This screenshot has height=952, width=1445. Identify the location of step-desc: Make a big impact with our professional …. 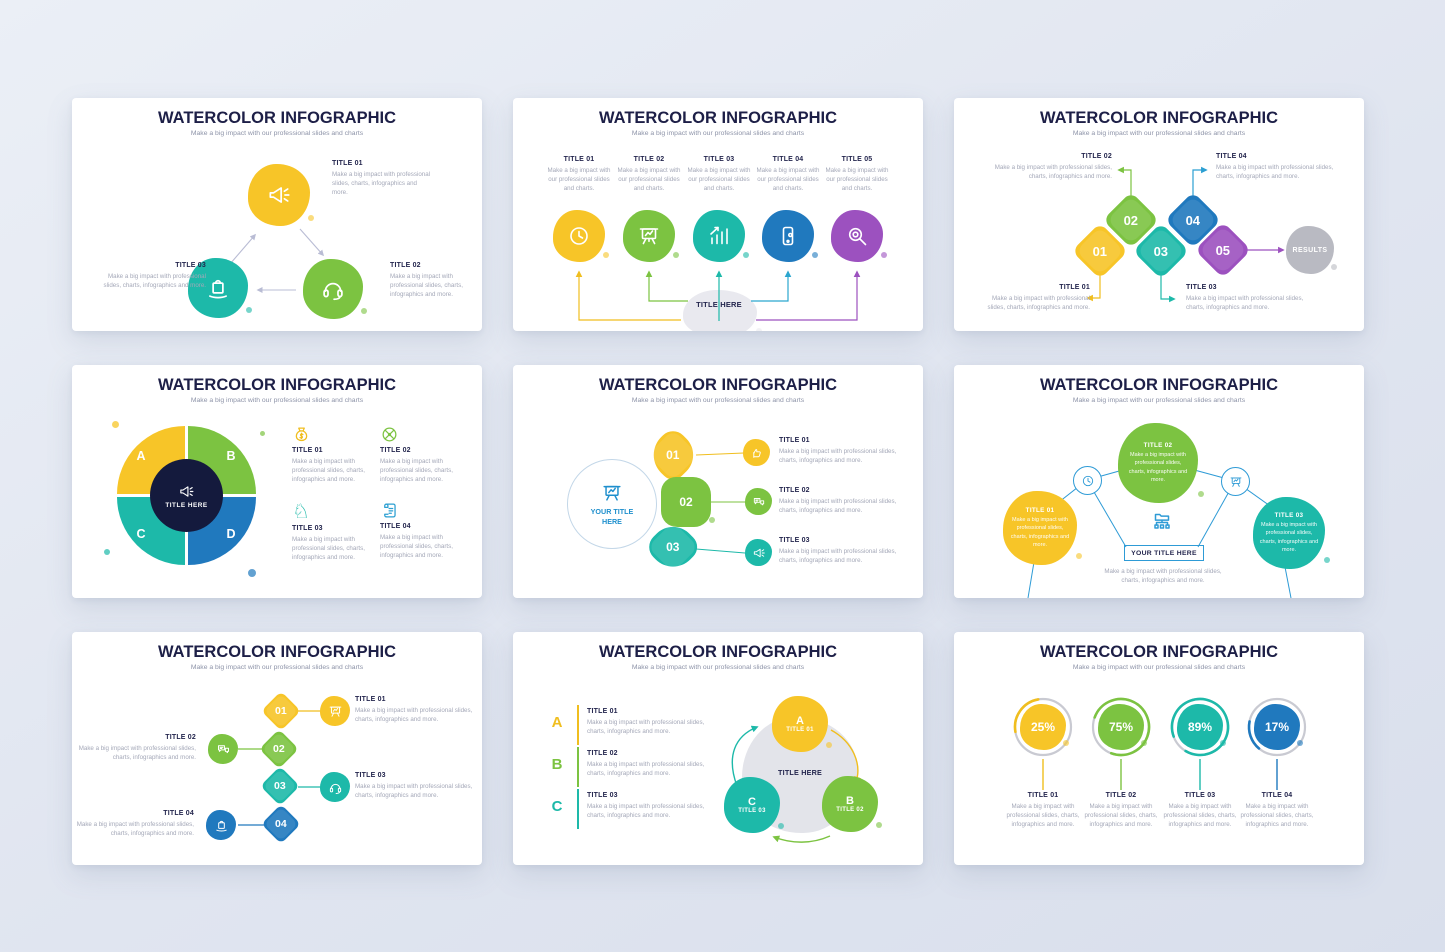
(649, 179).